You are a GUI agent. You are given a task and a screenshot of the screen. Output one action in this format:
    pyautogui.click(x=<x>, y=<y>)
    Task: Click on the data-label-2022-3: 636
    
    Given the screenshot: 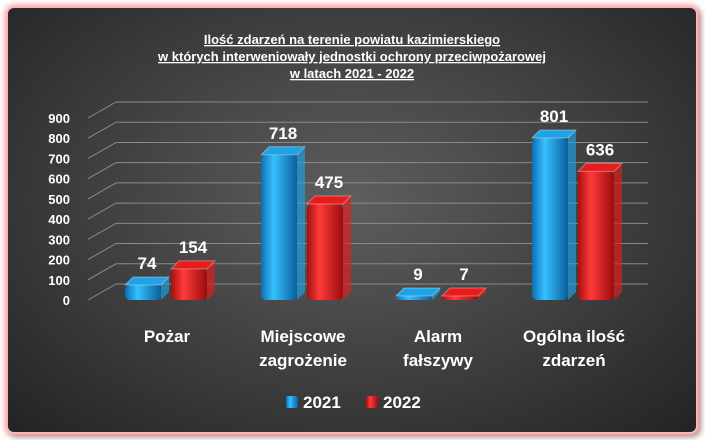 What is the action you would take?
    pyautogui.click(x=600, y=149)
    